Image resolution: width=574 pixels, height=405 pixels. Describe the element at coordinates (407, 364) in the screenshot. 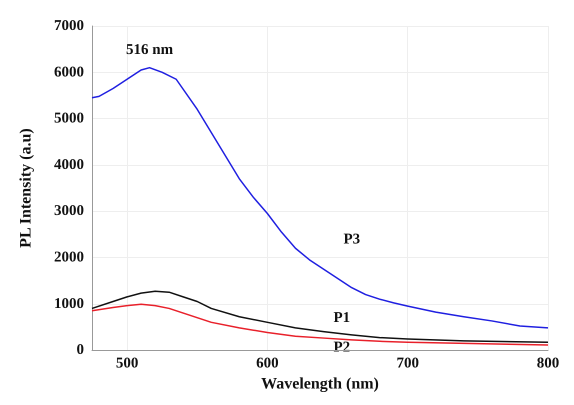

I see `x-tick-label: 700` at that location.